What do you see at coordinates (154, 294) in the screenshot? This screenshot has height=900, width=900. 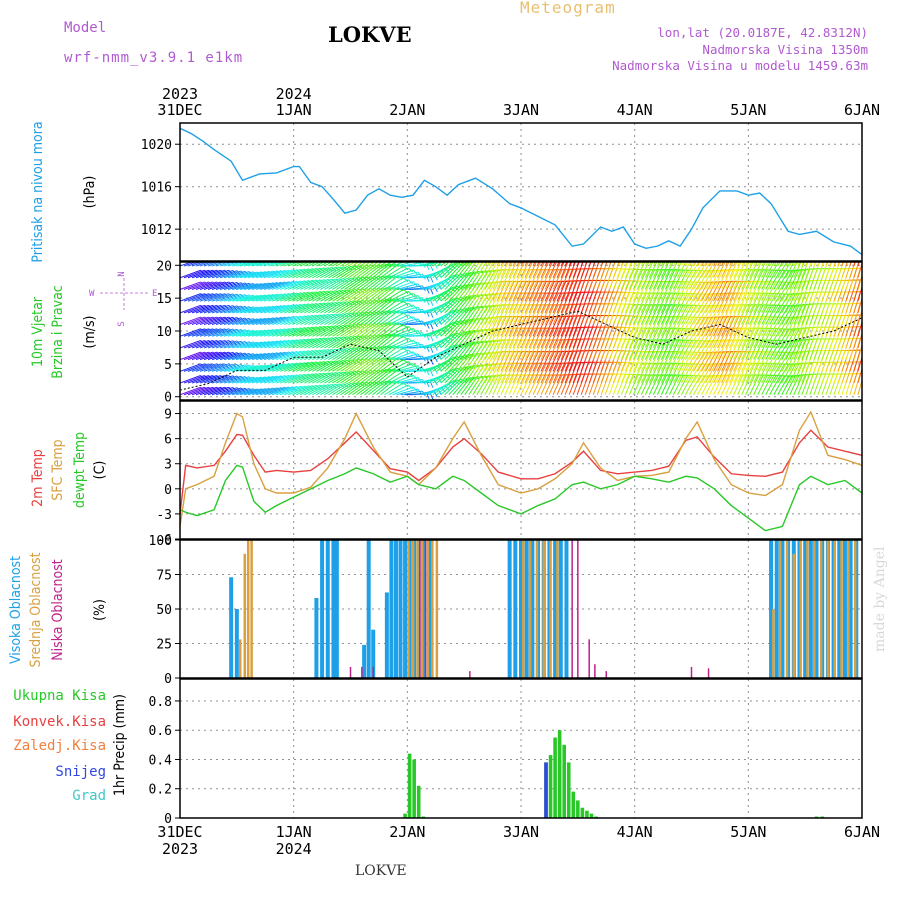 I see `compass-east: E` at bounding box center [154, 294].